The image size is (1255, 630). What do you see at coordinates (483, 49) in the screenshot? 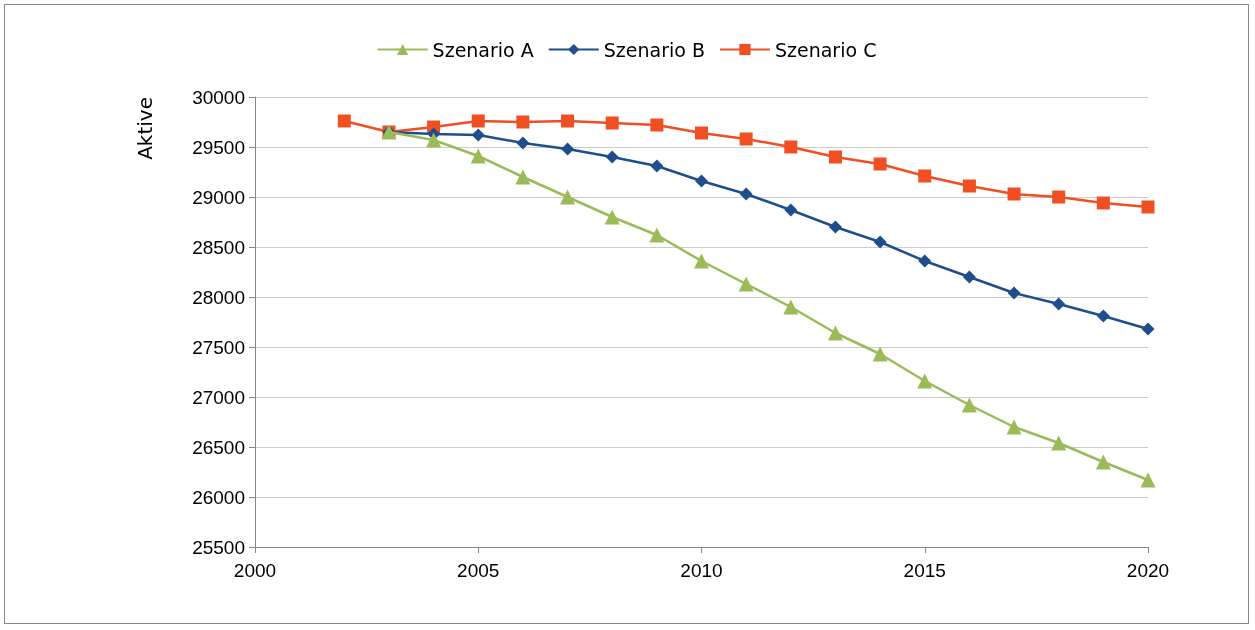
I see `legend-label: Szenario A` at bounding box center [483, 49].